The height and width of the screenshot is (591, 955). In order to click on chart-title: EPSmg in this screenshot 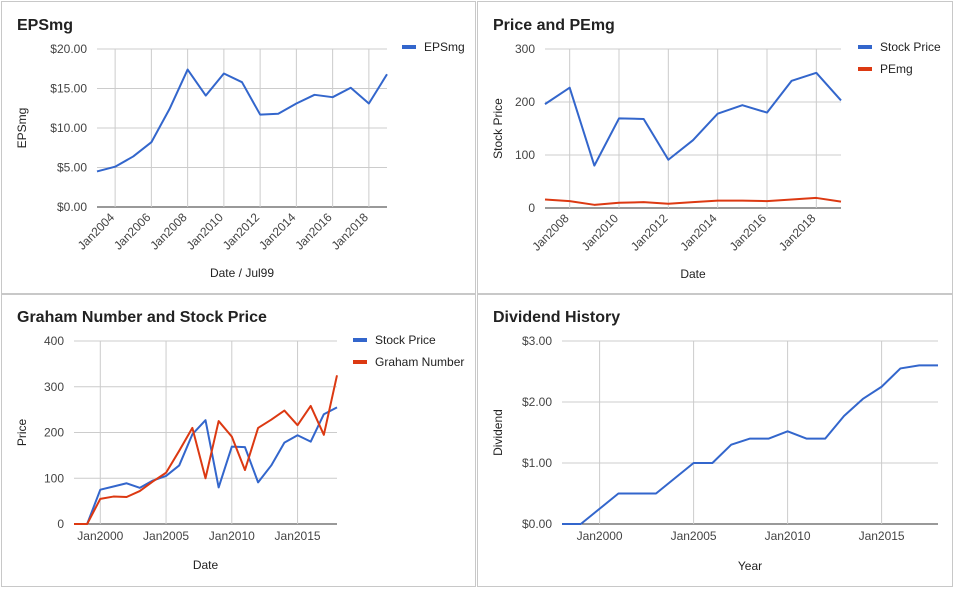, I will do `click(45, 25)`.